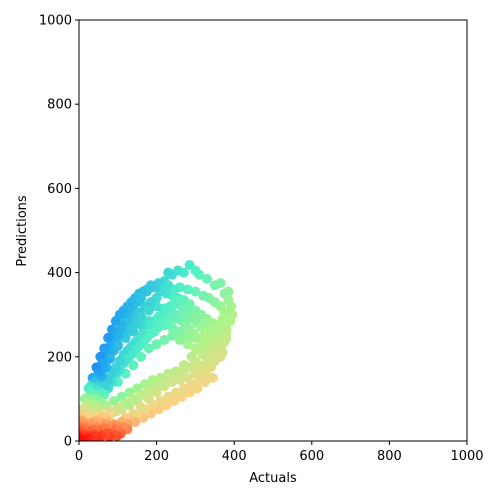 The height and width of the screenshot is (500, 500). I want to click on y-tick-label: 200, so click(59, 357).